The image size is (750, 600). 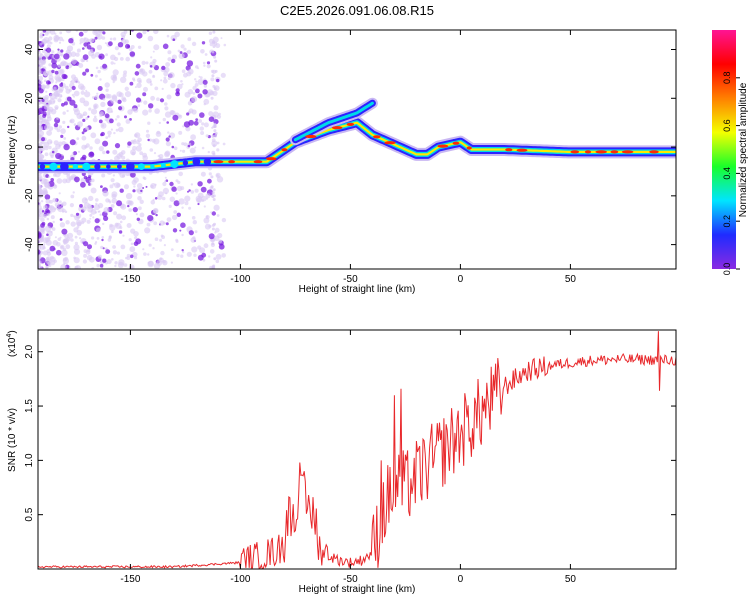 What do you see at coordinates (350, 279) in the screenshot?
I see `x-tick-label: -50` at bounding box center [350, 279].